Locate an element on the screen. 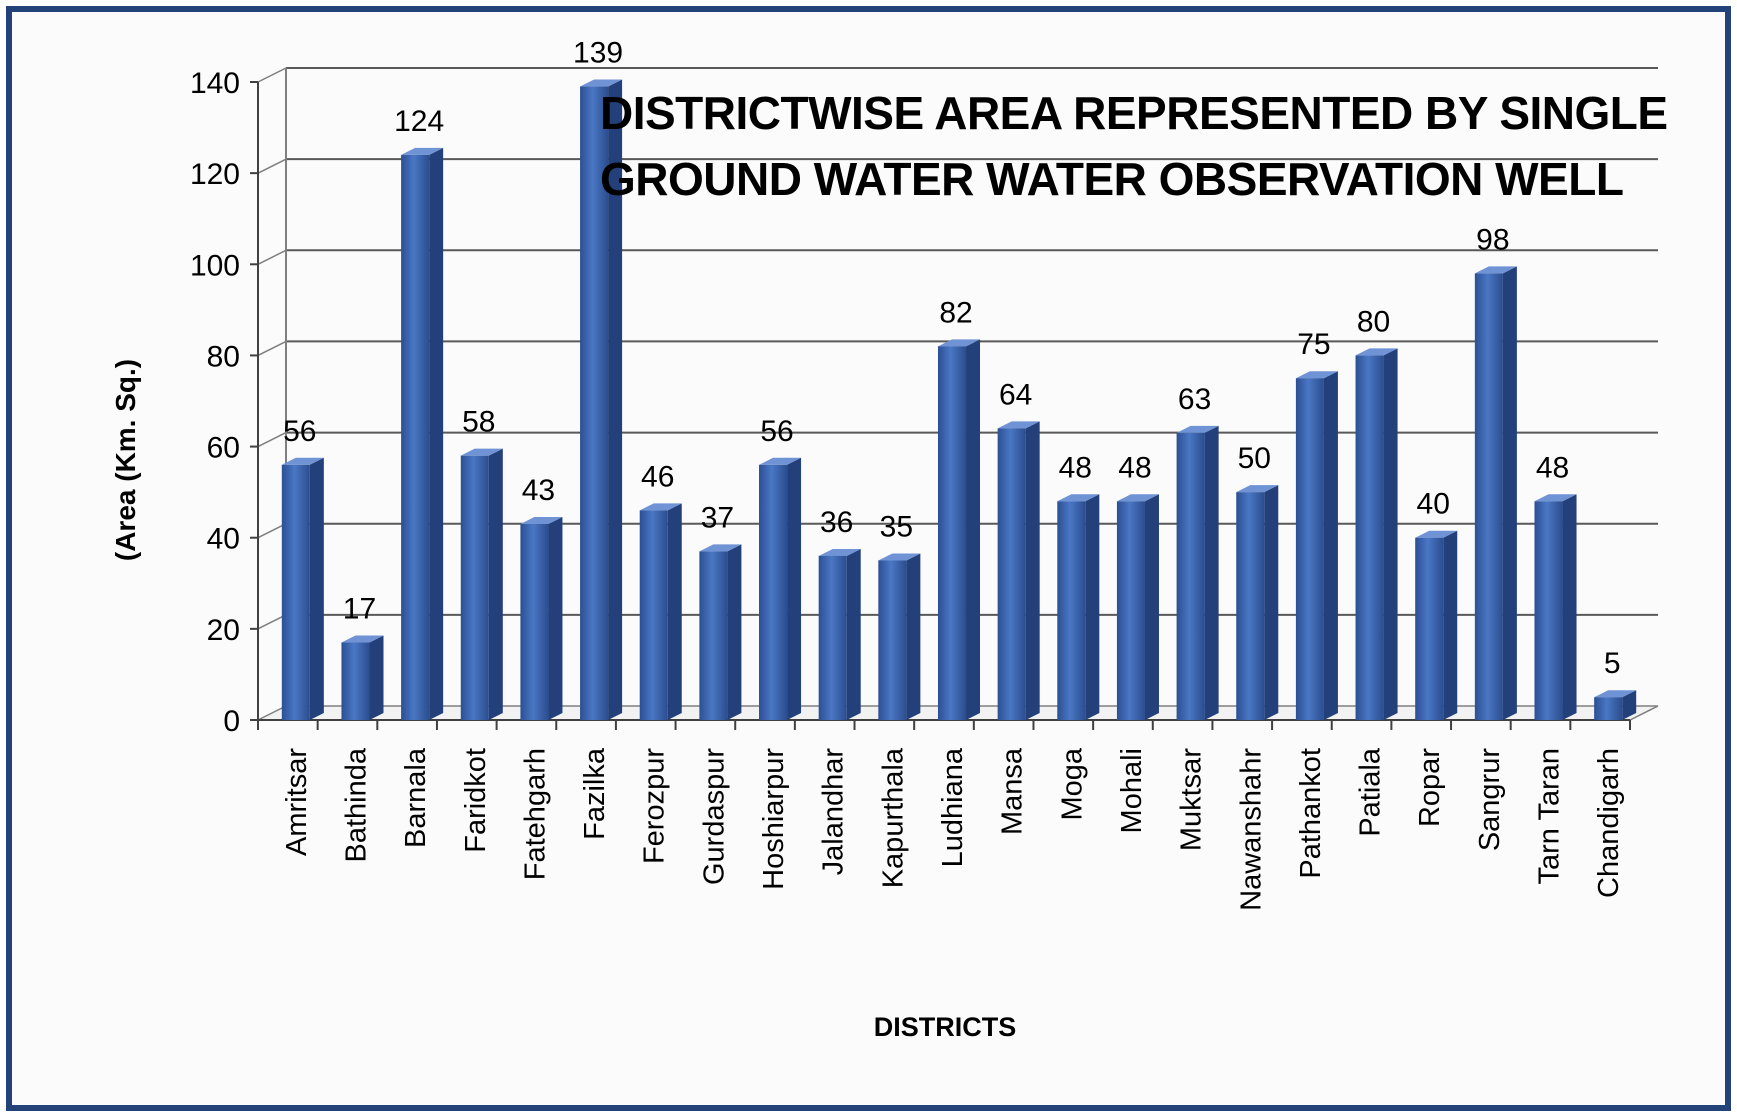 The height and width of the screenshot is (1117, 1737). bar-chandigarh is located at coordinates (1615, 705).